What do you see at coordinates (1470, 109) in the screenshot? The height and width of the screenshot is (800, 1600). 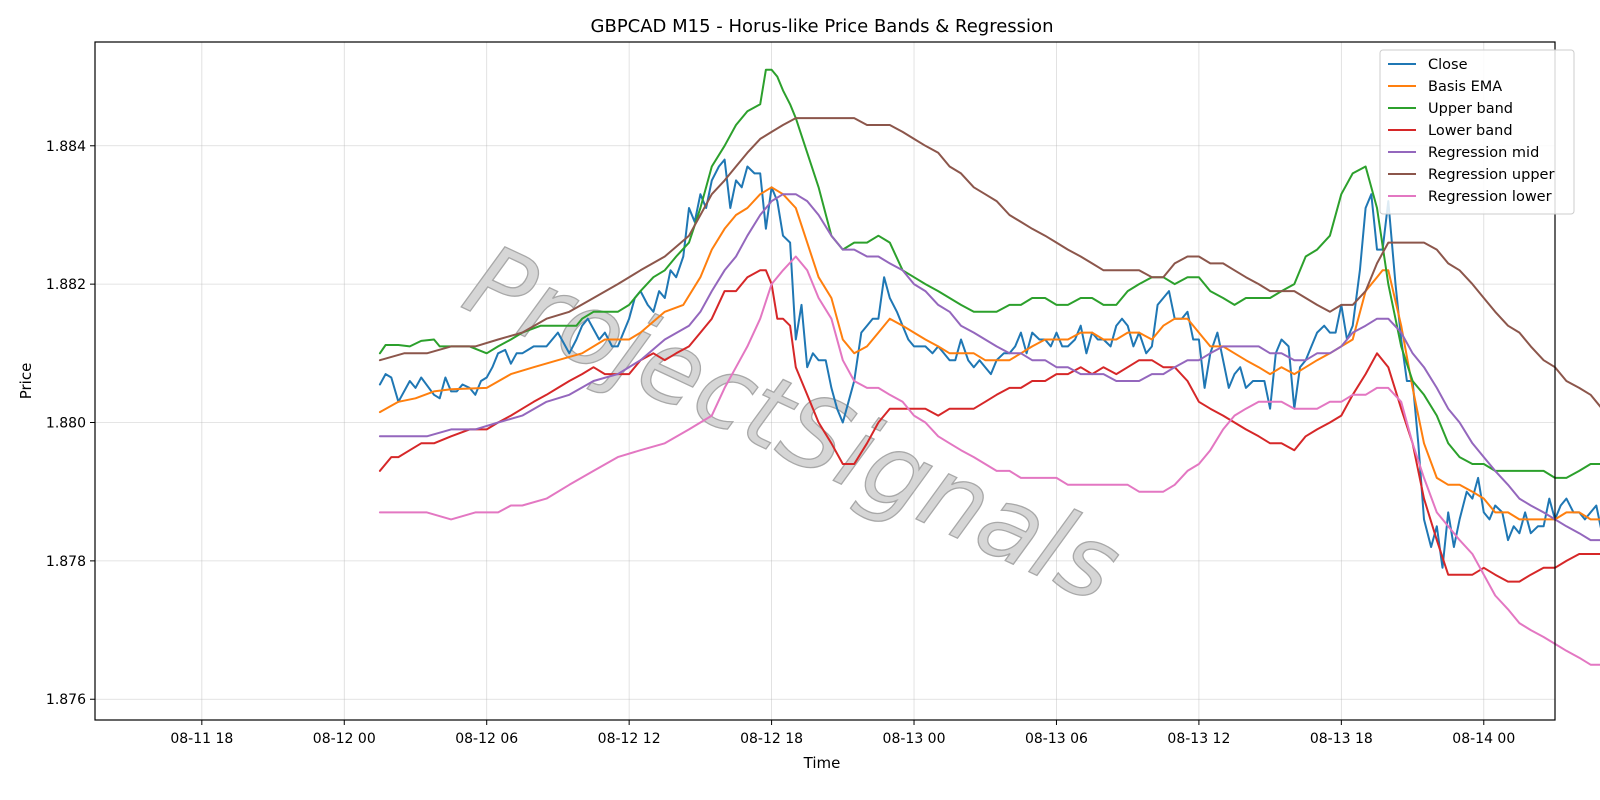 I see `legend-label-upper-band: Upper band` at bounding box center [1470, 109].